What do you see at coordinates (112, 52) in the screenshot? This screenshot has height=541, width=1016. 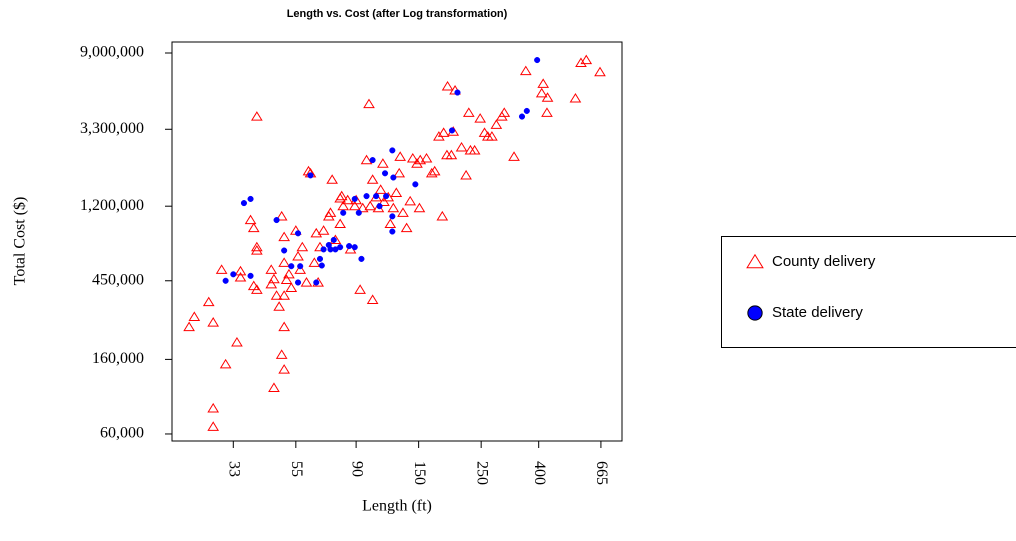 I see `y-tick-label: 9,000,000` at bounding box center [112, 52].